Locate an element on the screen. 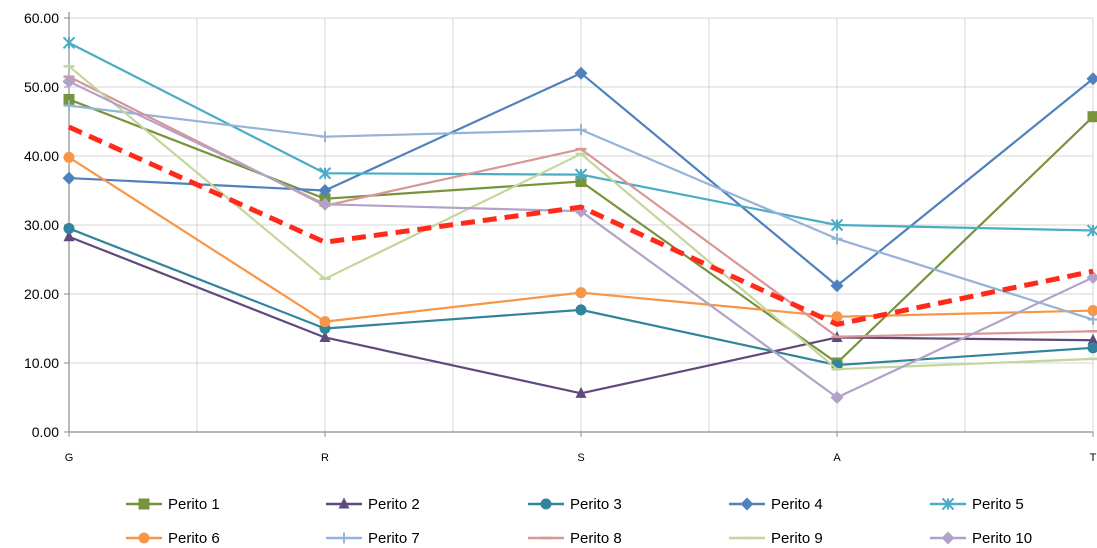  y-tick-label: 20.00 is located at coordinates (41, 294).